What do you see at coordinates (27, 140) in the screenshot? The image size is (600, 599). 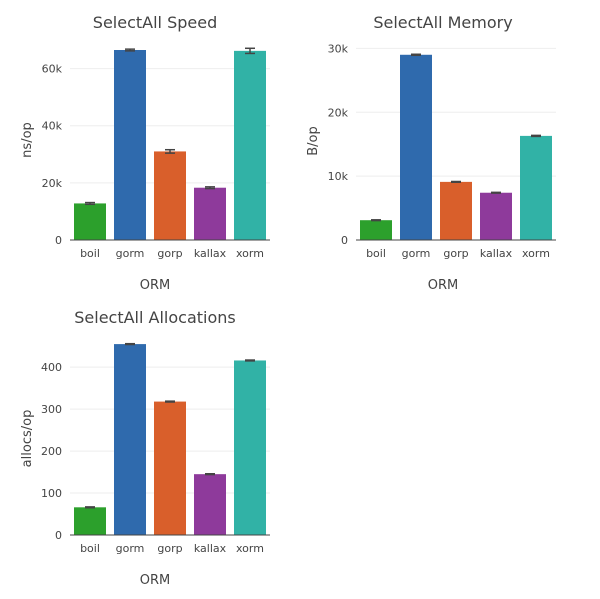 I see `y-axis-title: ns/op` at bounding box center [27, 140].